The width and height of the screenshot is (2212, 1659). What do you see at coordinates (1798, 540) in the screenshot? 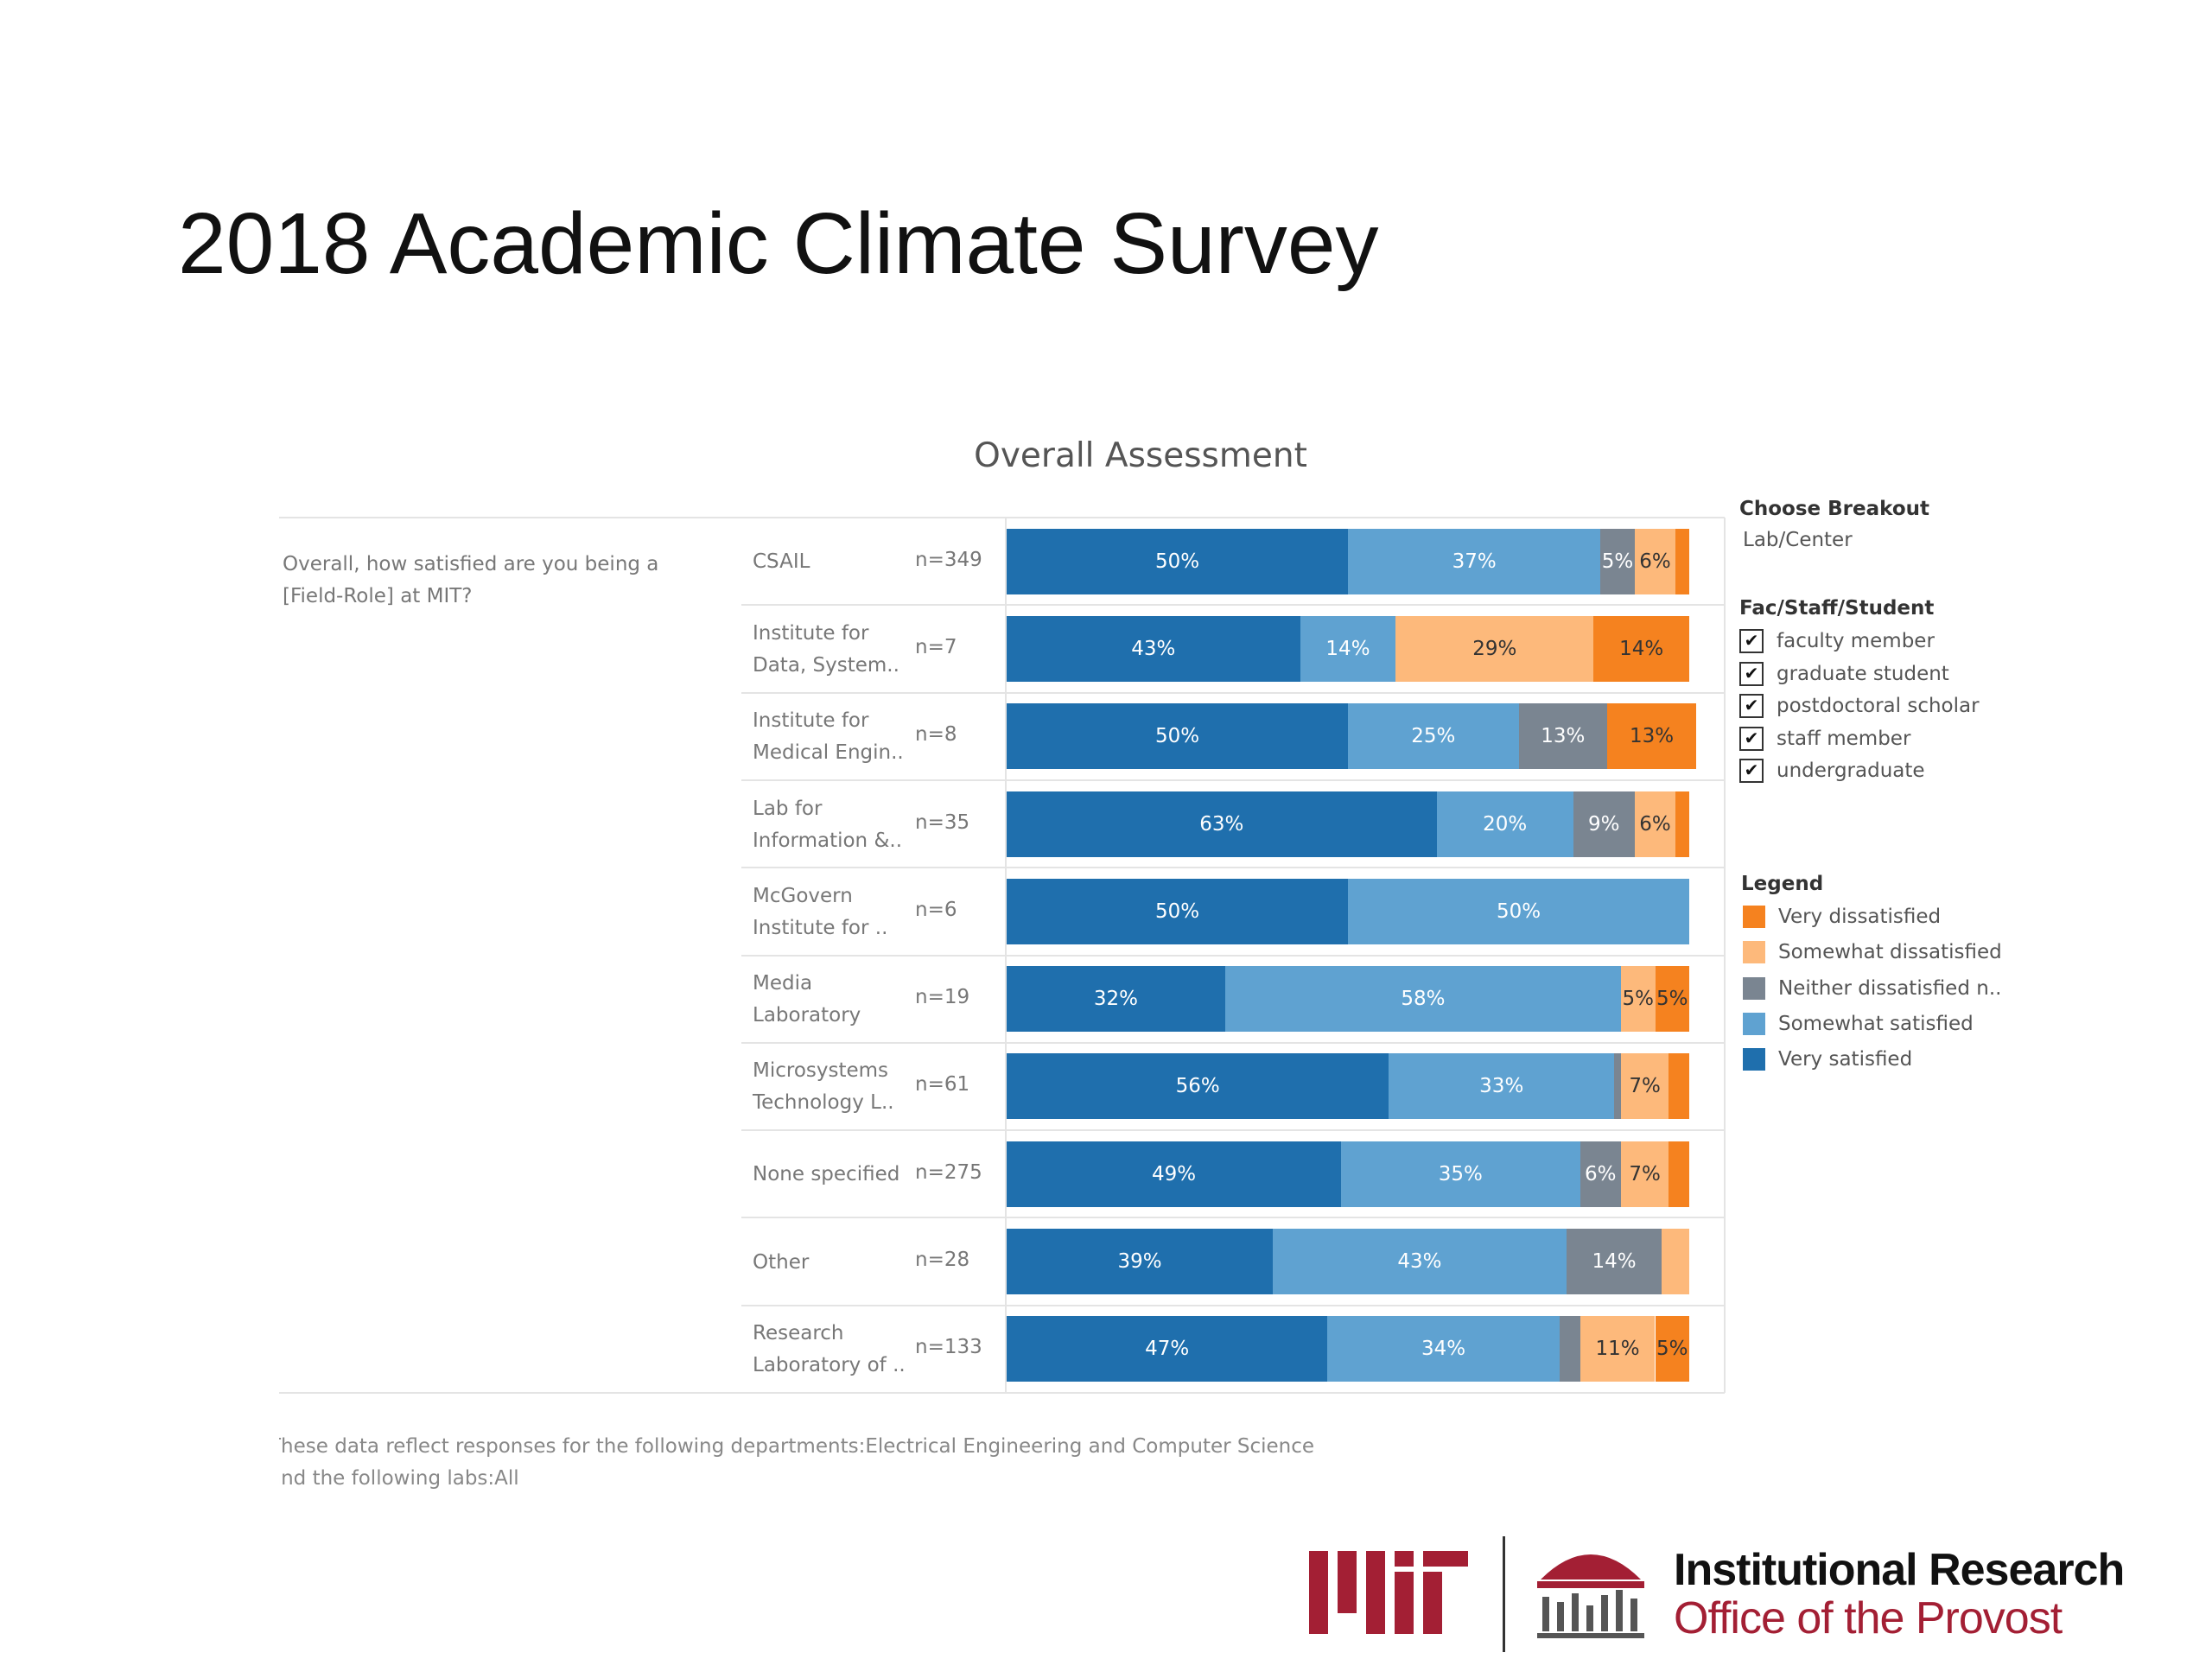
I see `breakout-value: Lab/Center` at bounding box center [1798, 540].